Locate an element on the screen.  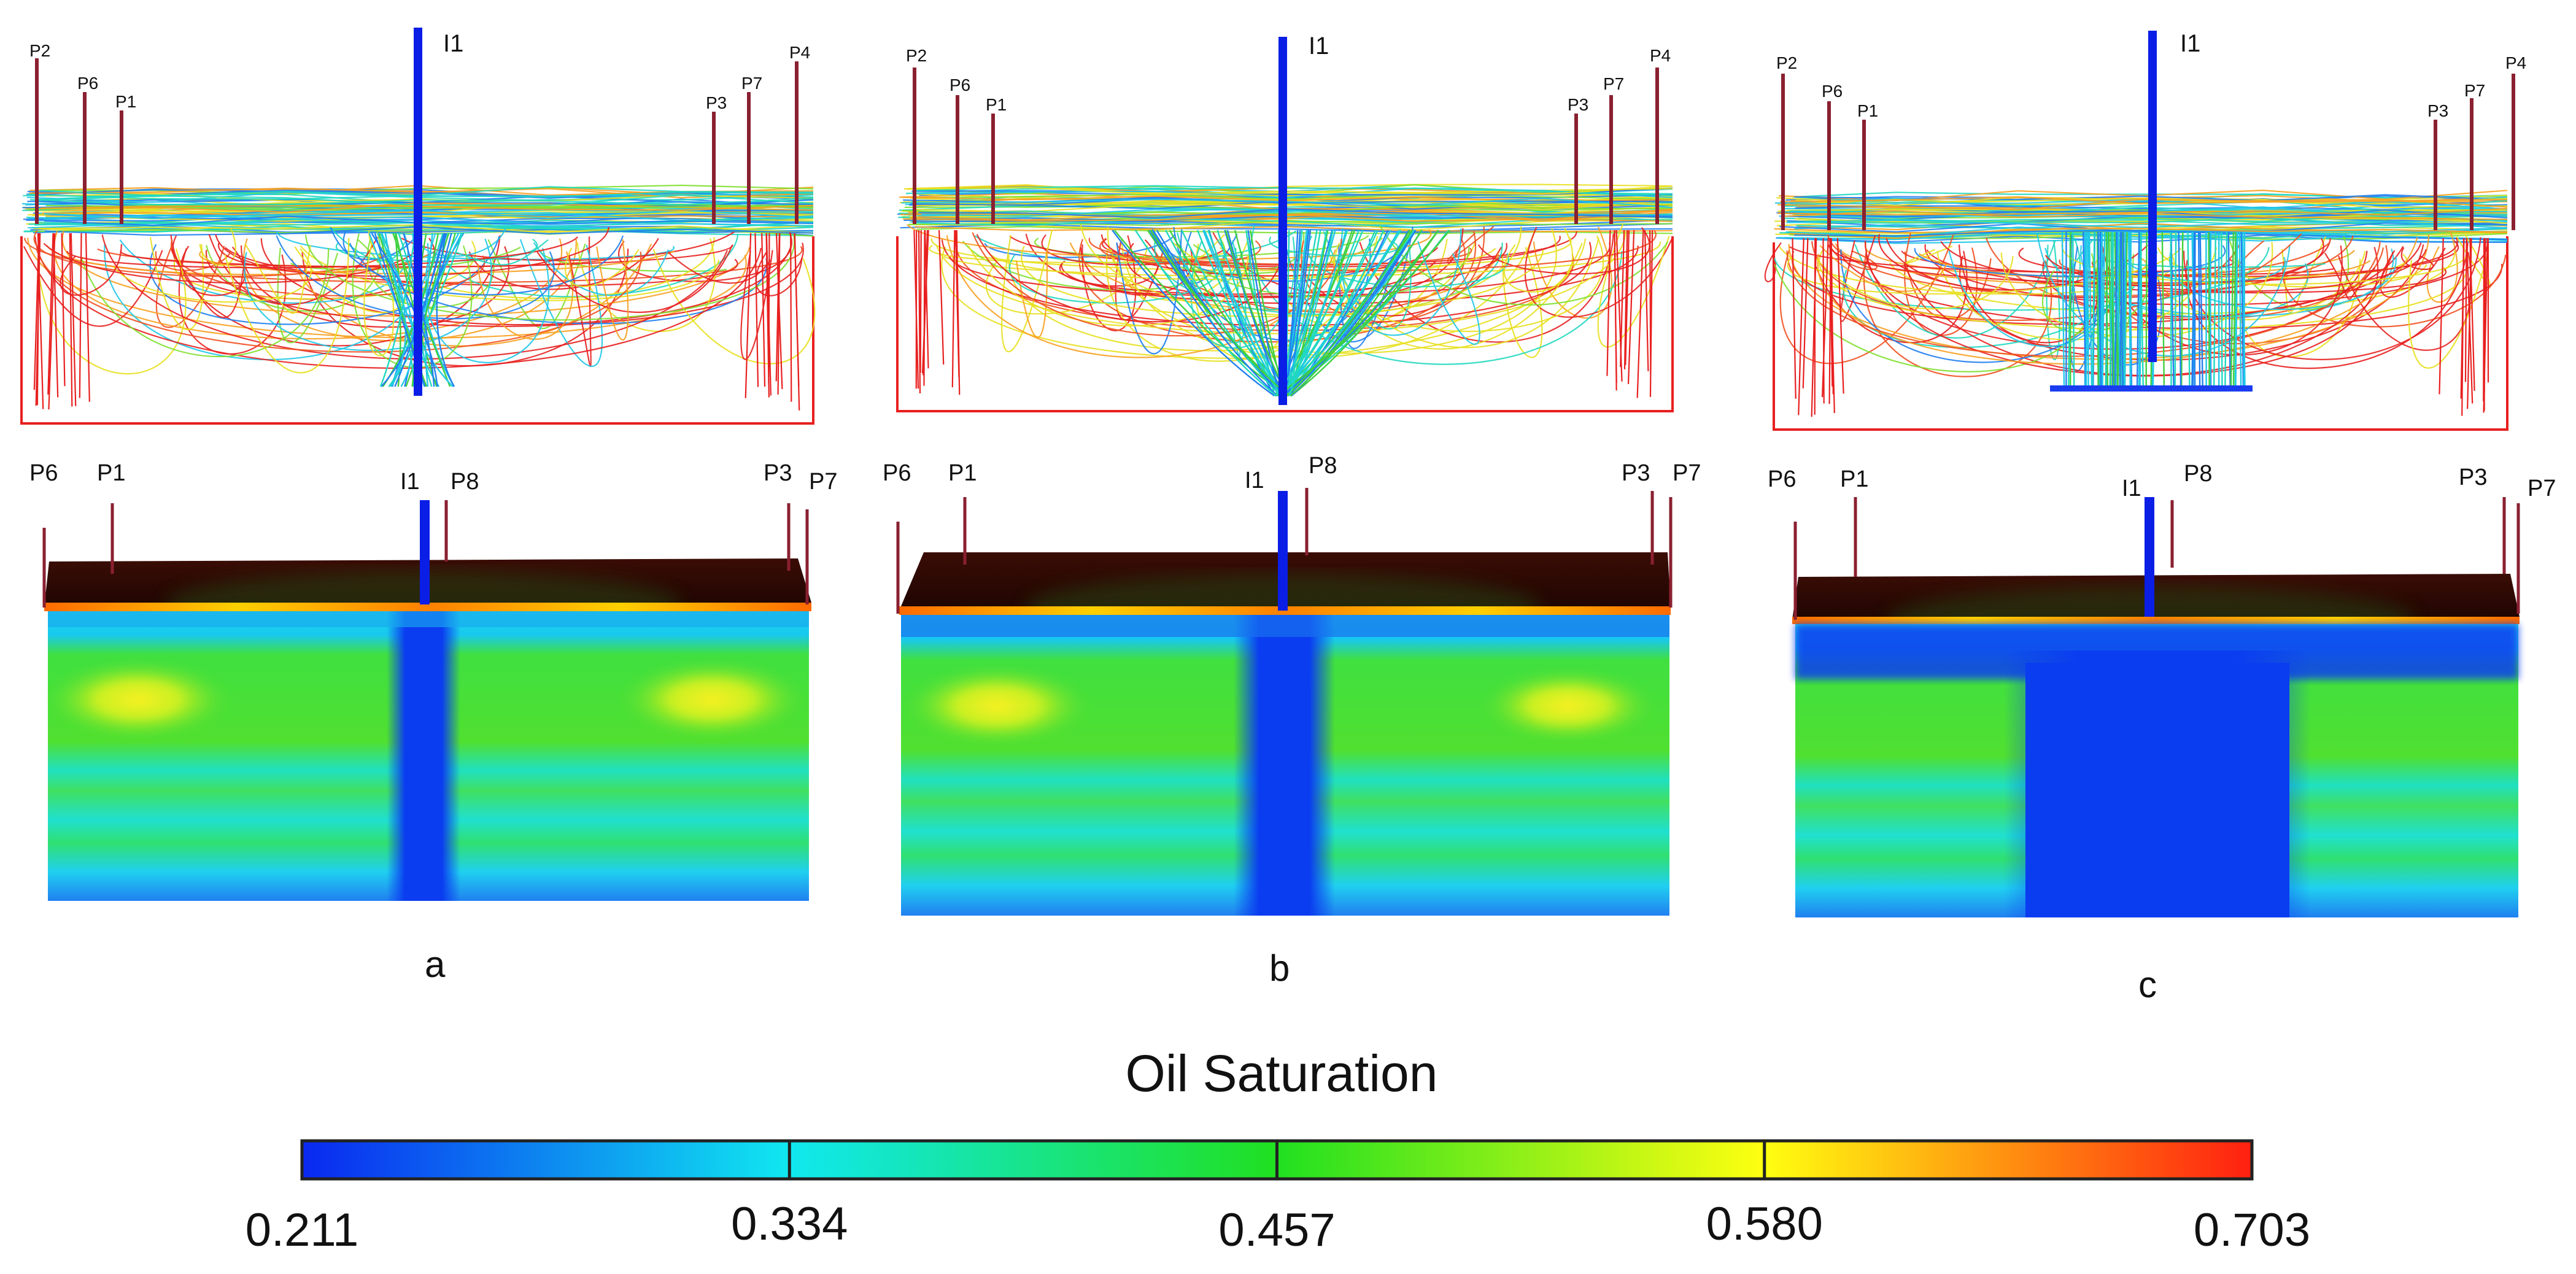
saturation-view-a: P6 P1 I1 P8 P3 P7 is located at coordinates (433, 680).